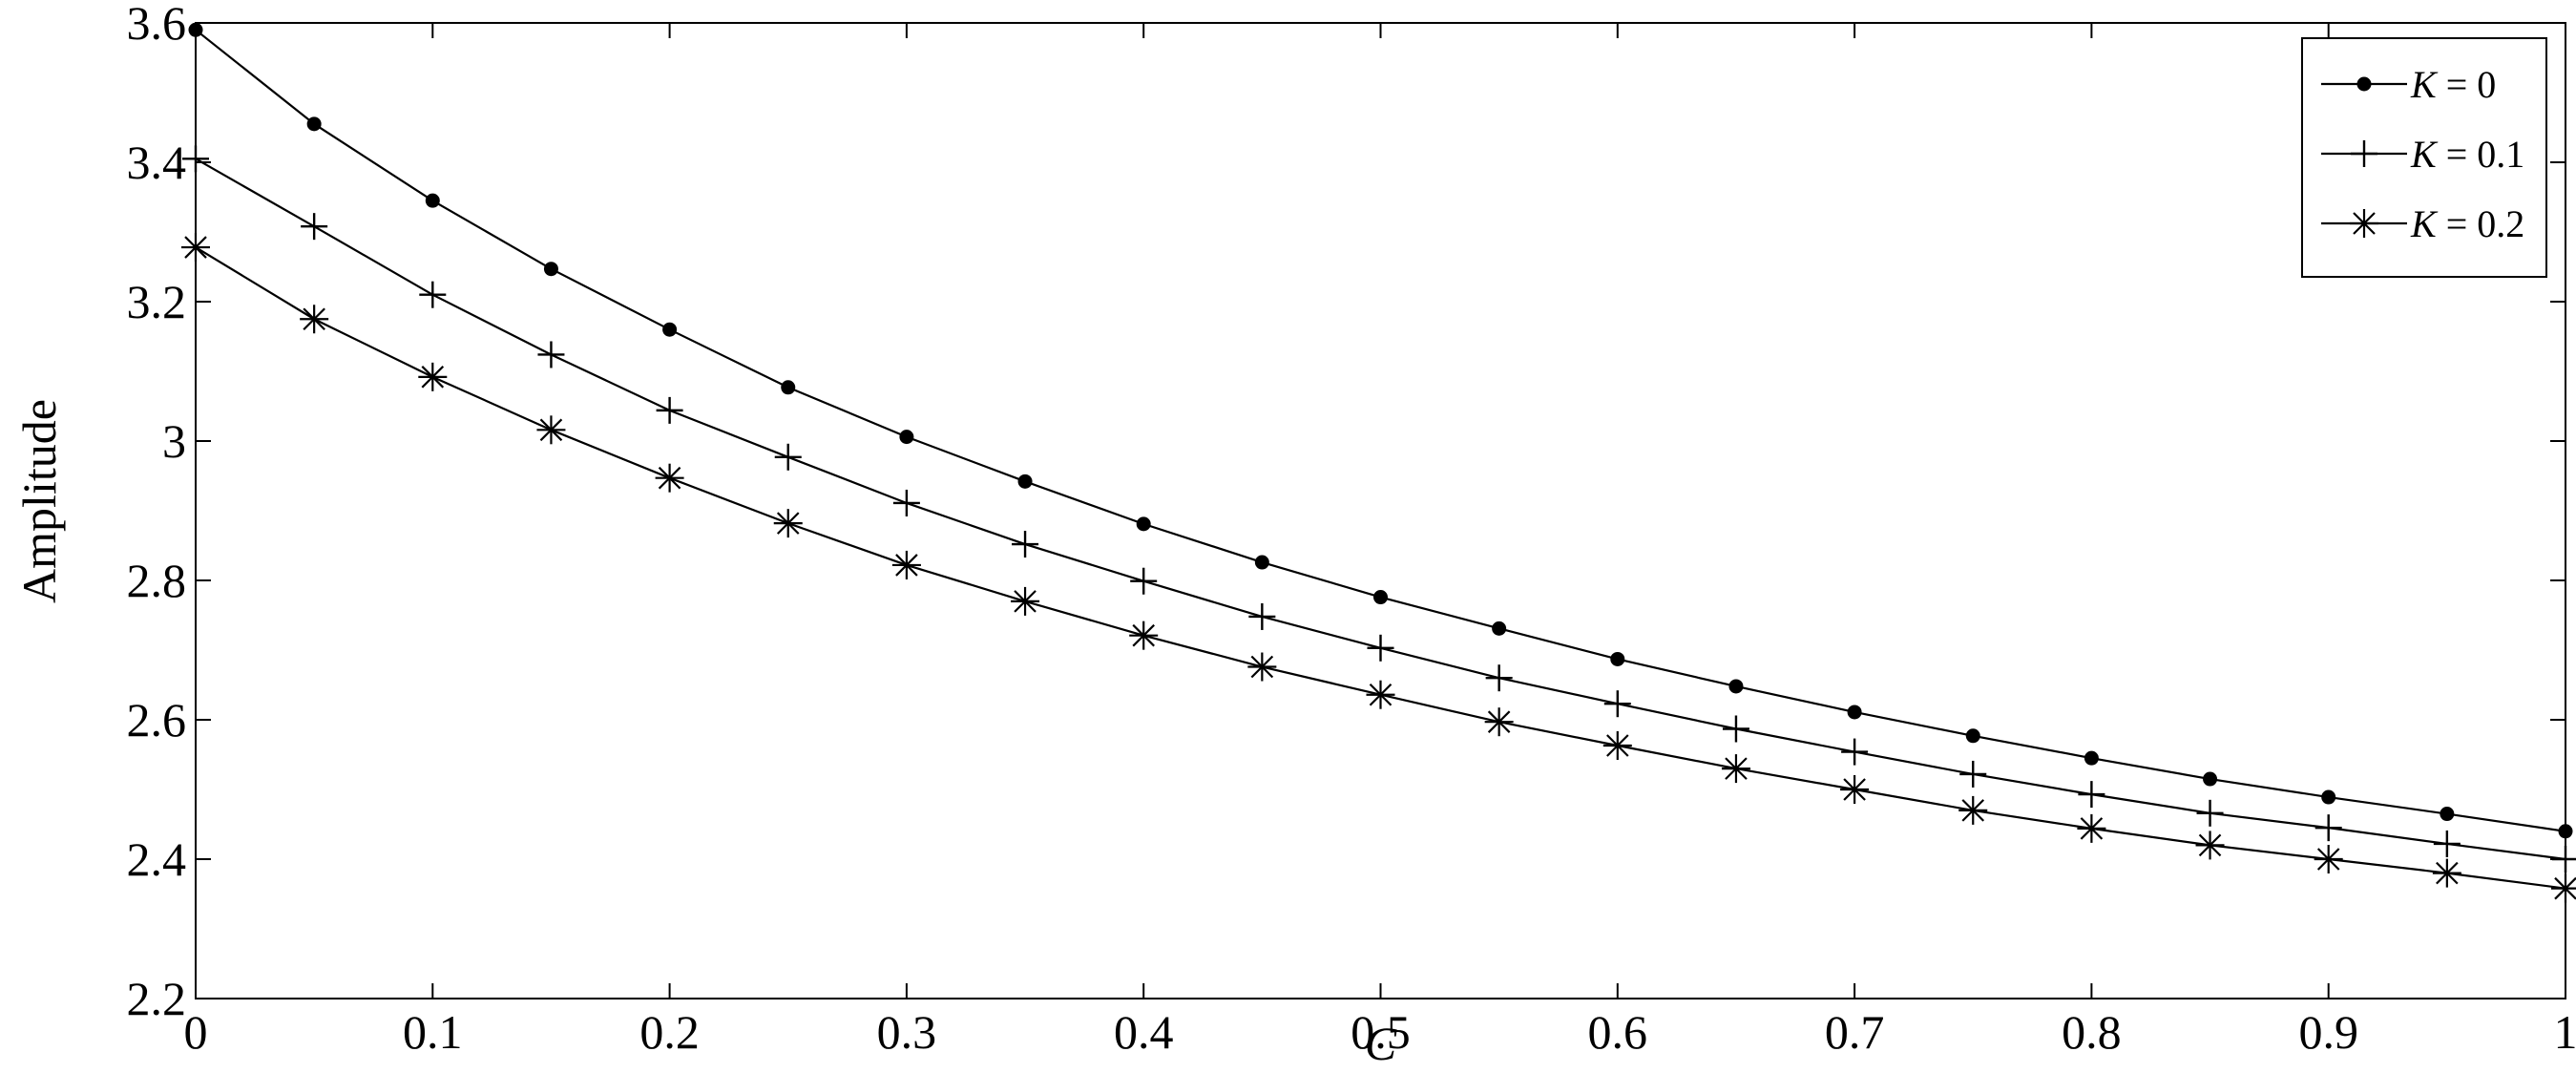 The image size is (2576, 1073). I want to click on y-axis-label: Amplitude, so click(39, 501).